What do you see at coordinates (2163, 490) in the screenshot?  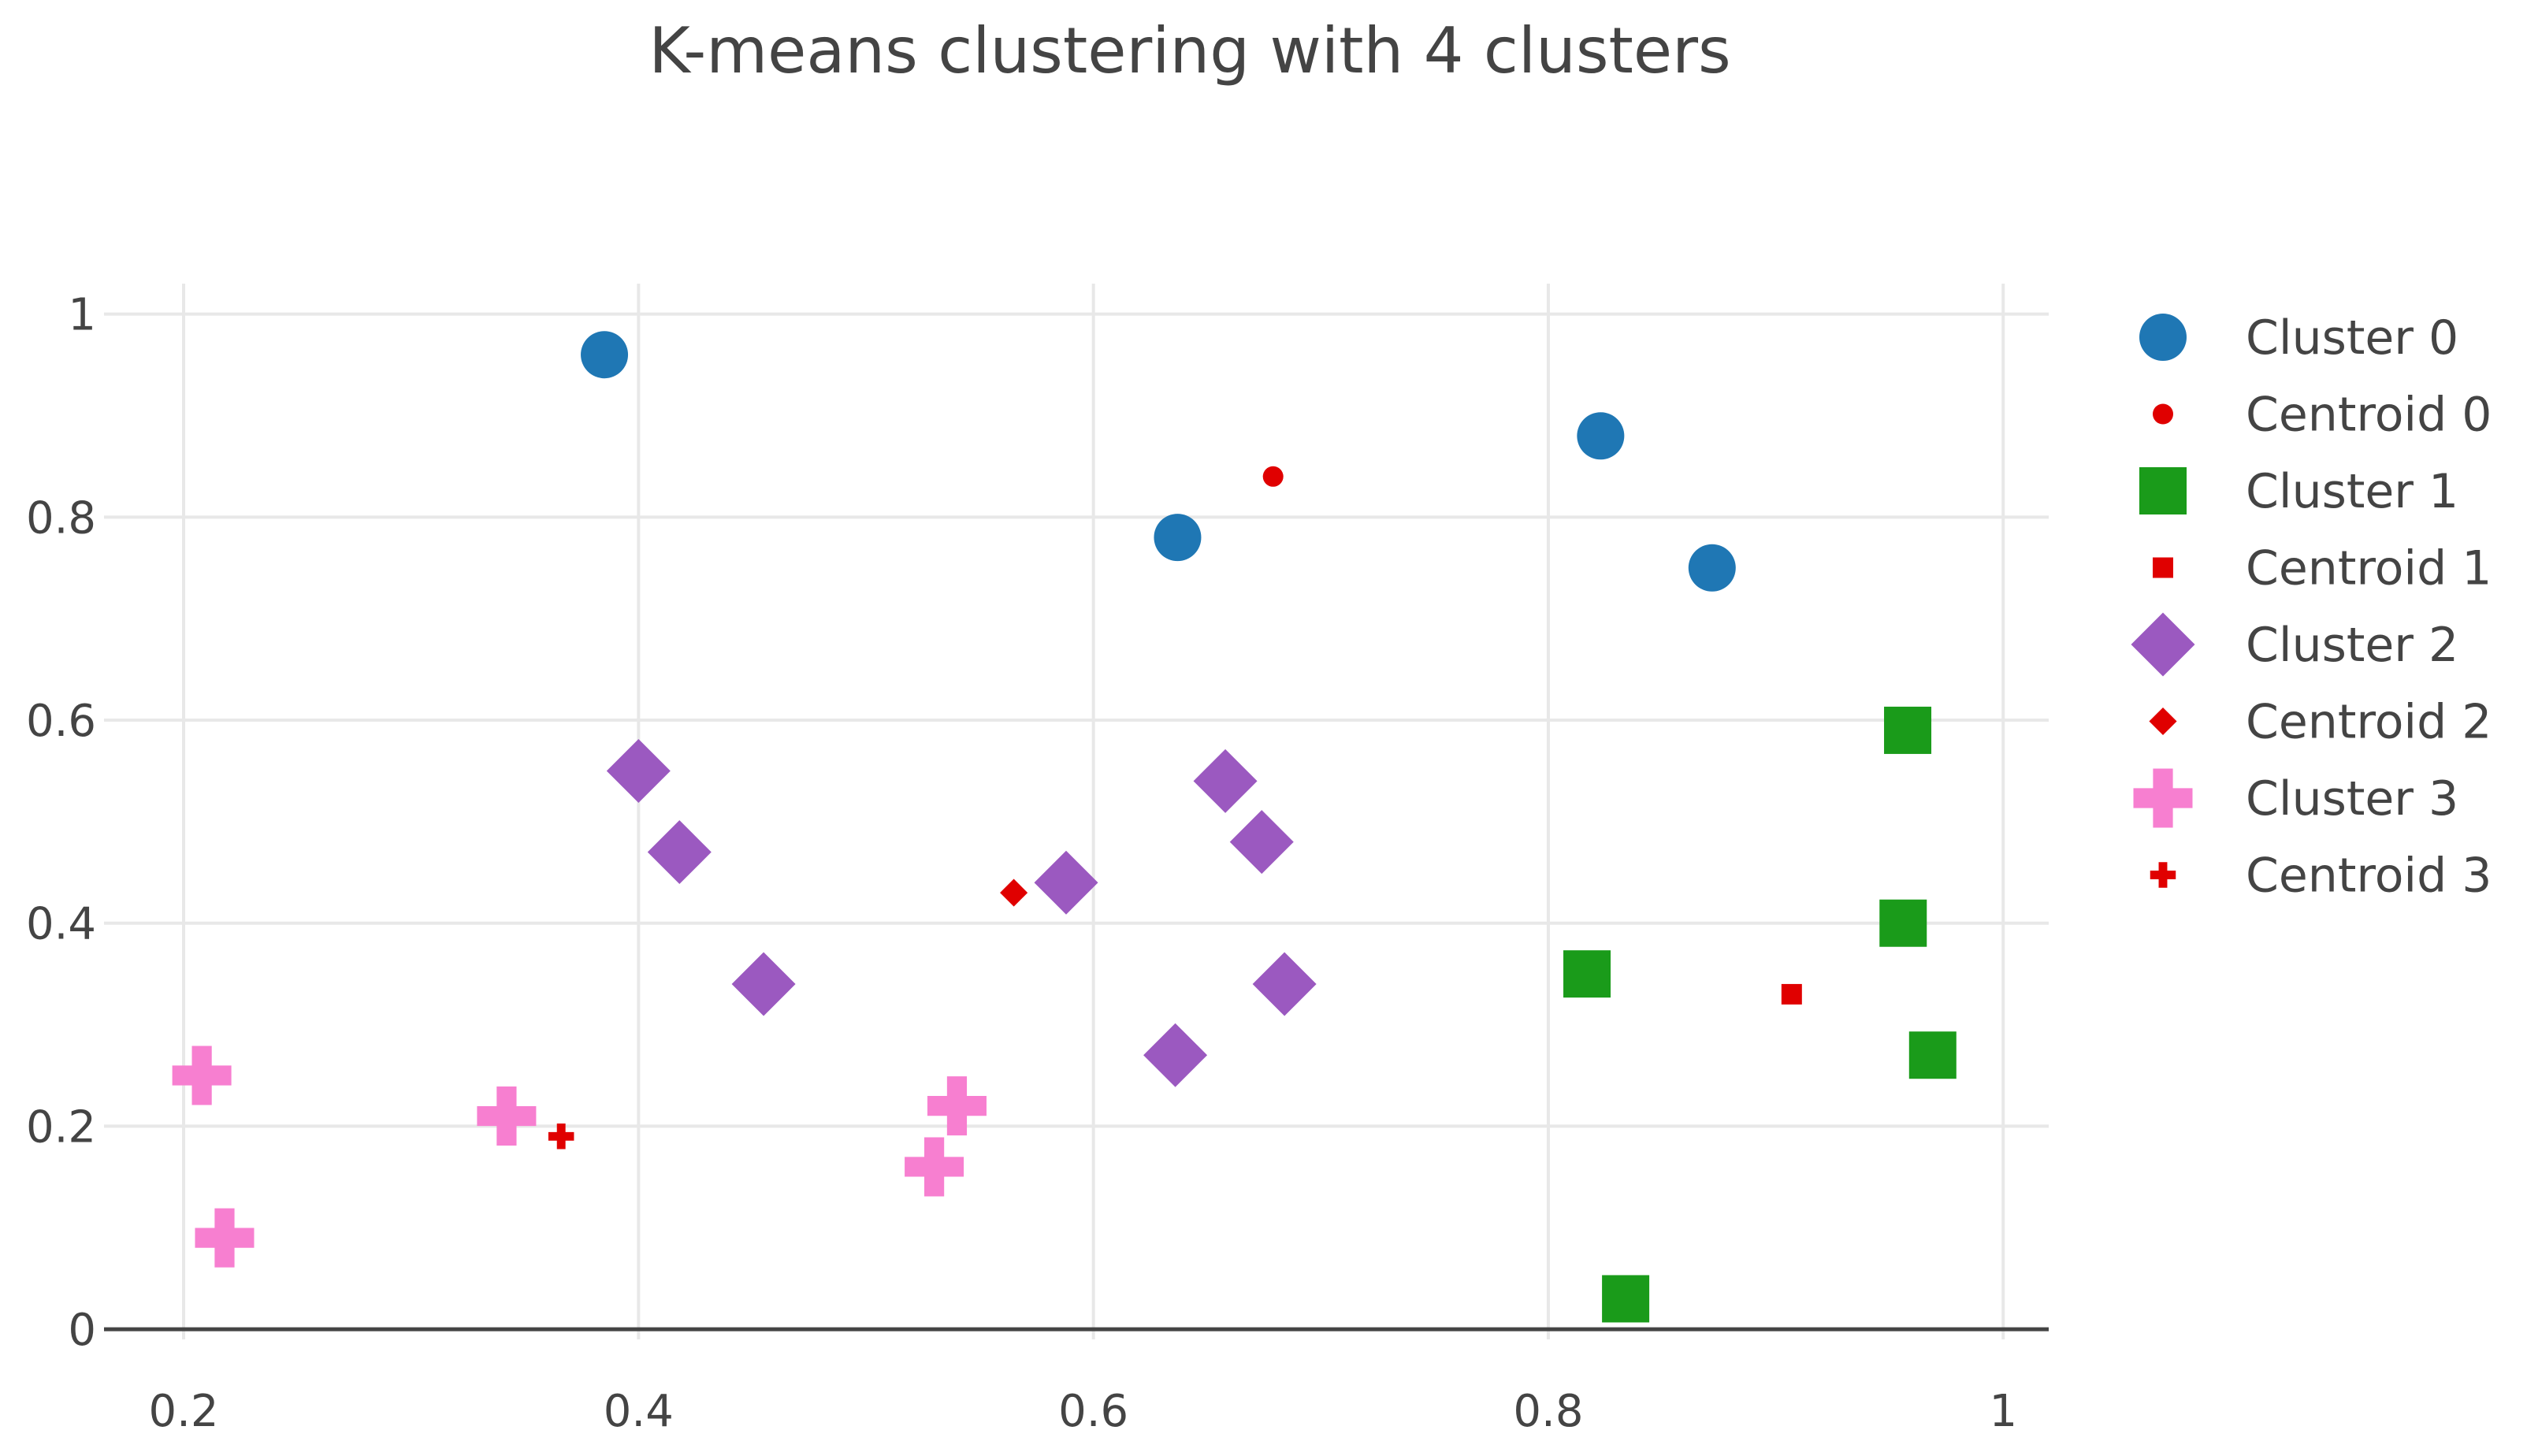 I see `legend-cluster-1-marker` at bounding box center [2163, 490].